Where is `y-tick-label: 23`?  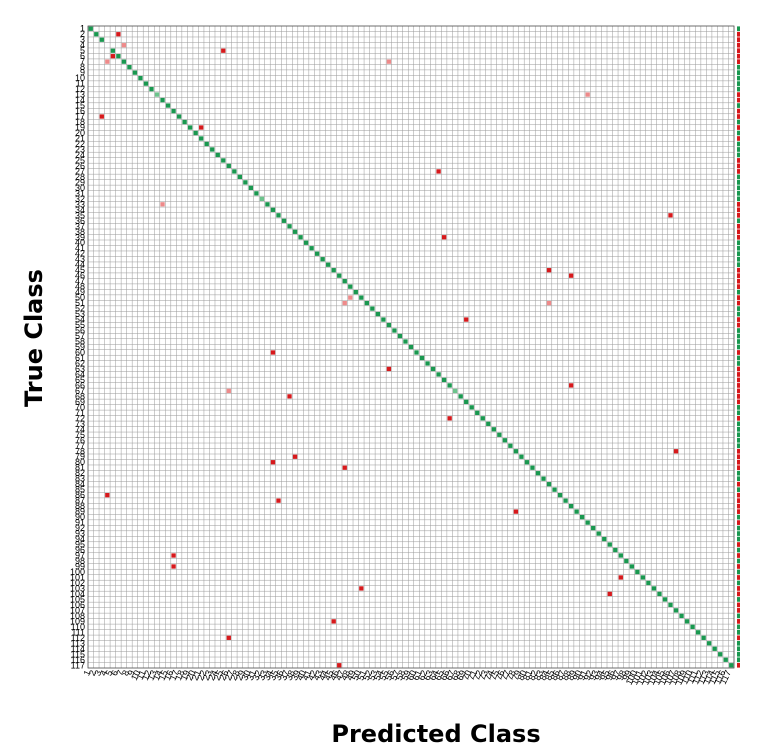
y-tick-label: 23 is located at coordinates (80, 149).